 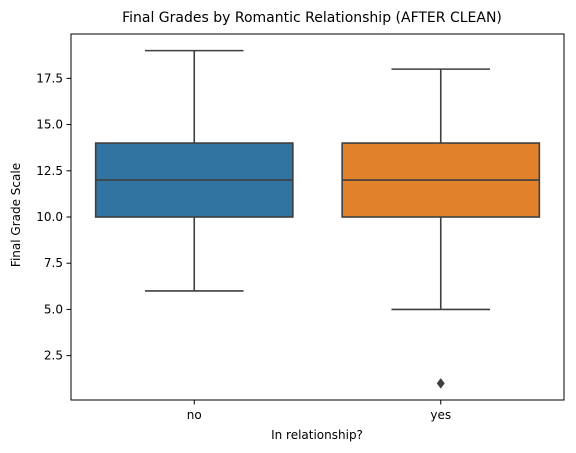 I want to click on y-tick-label: 17.5, so click(x=49, y=78).